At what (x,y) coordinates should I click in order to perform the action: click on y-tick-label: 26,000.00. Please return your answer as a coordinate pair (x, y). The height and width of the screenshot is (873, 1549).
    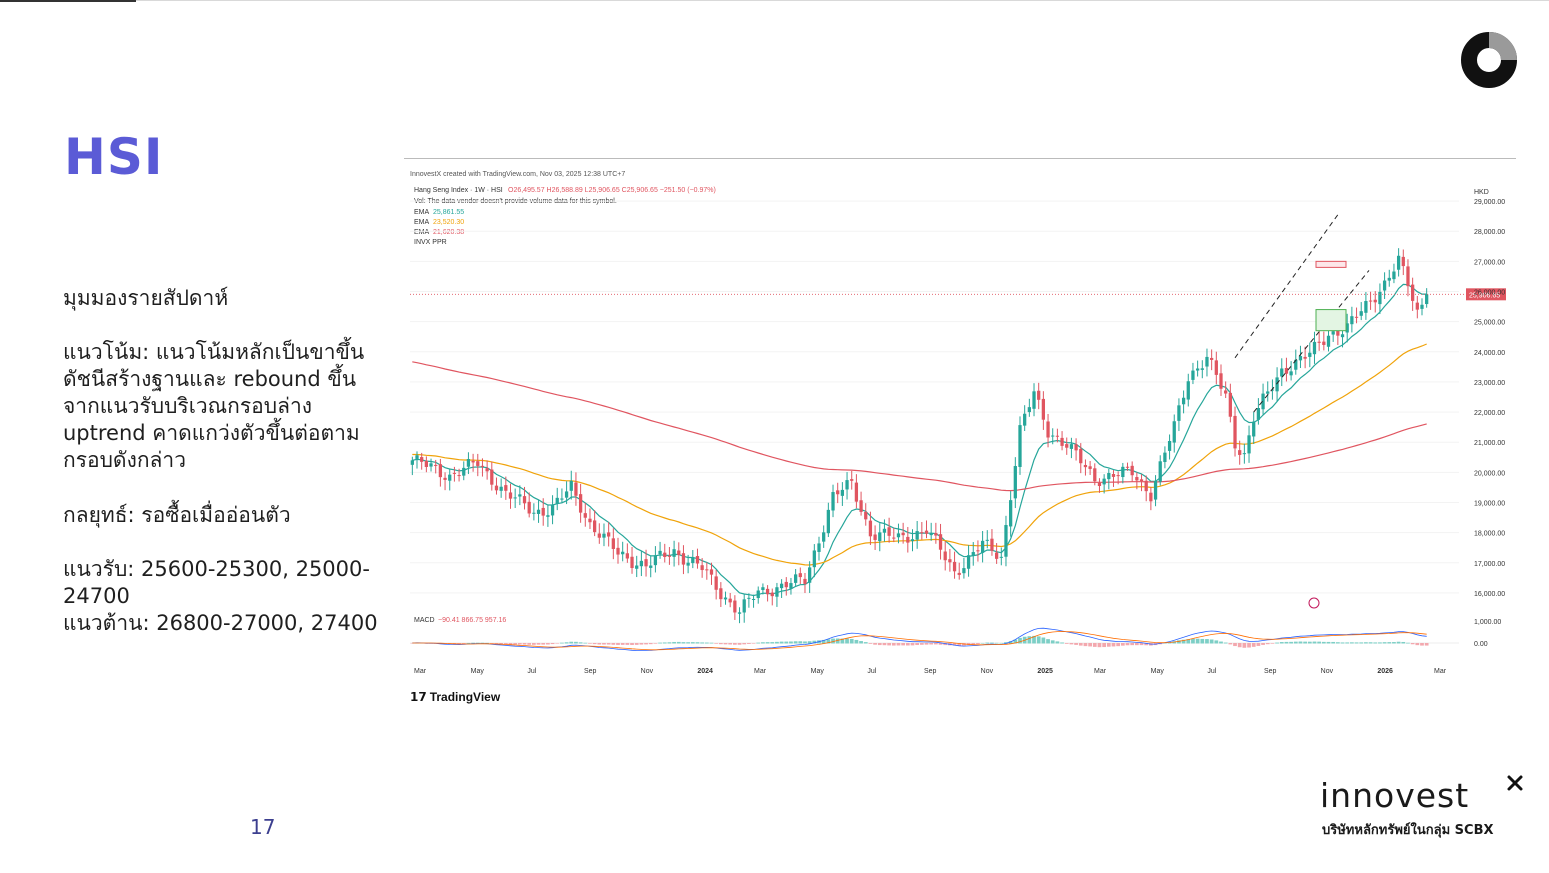
    Looking at the image, I should click on (1489, 293).